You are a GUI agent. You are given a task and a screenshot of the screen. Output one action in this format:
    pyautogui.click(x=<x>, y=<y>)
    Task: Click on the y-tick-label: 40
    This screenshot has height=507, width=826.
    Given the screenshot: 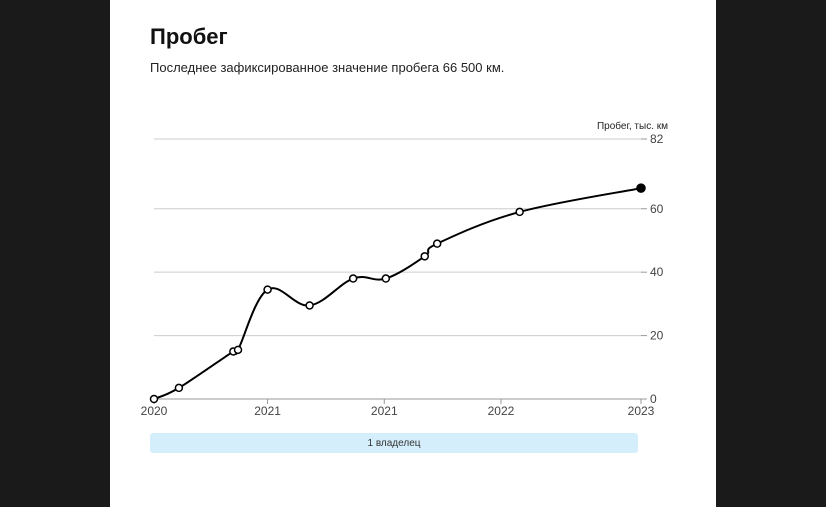 What is the action you would take?
    pyautogui.click(x=657, y=272)
    